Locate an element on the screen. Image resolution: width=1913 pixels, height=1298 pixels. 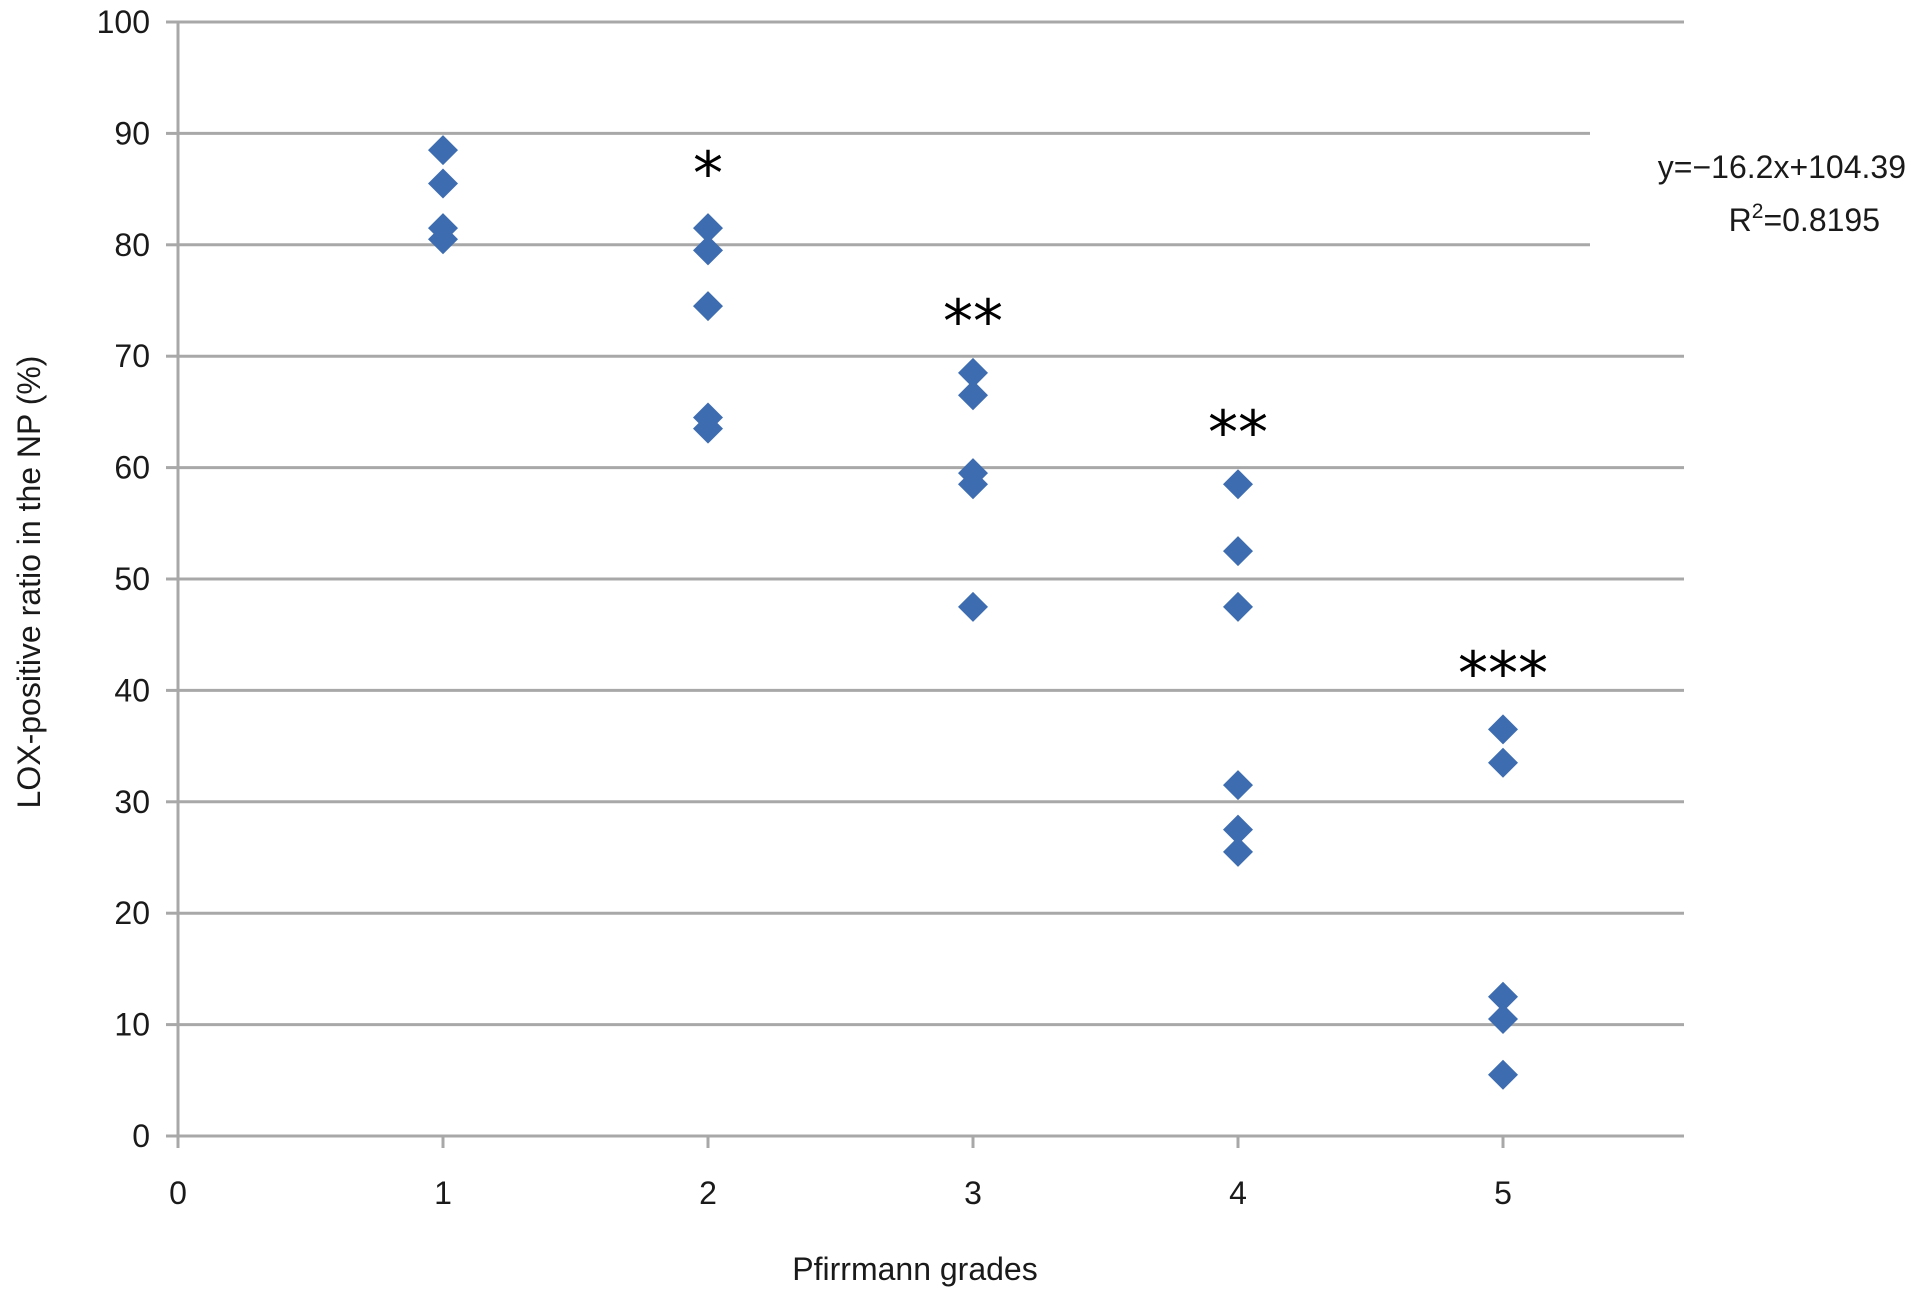
r-squared-exponent: 2 is located at coordinates (1758, 211).